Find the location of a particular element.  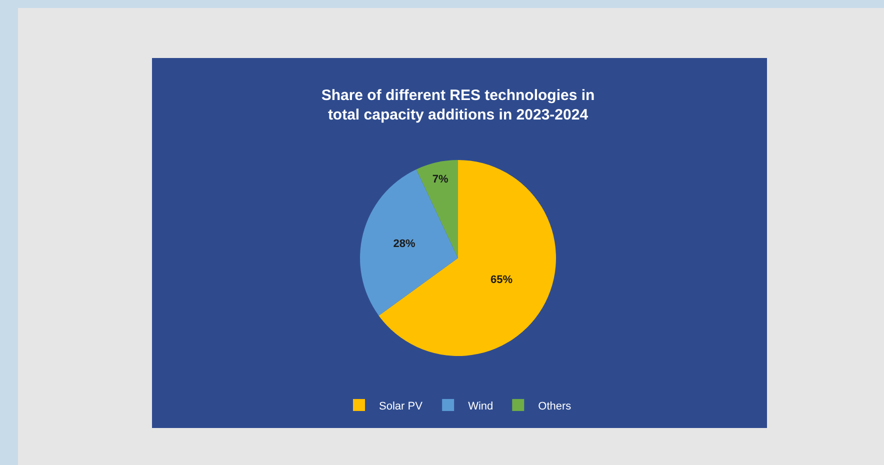

legend-label: Wind is located at coordinates (481, 406).